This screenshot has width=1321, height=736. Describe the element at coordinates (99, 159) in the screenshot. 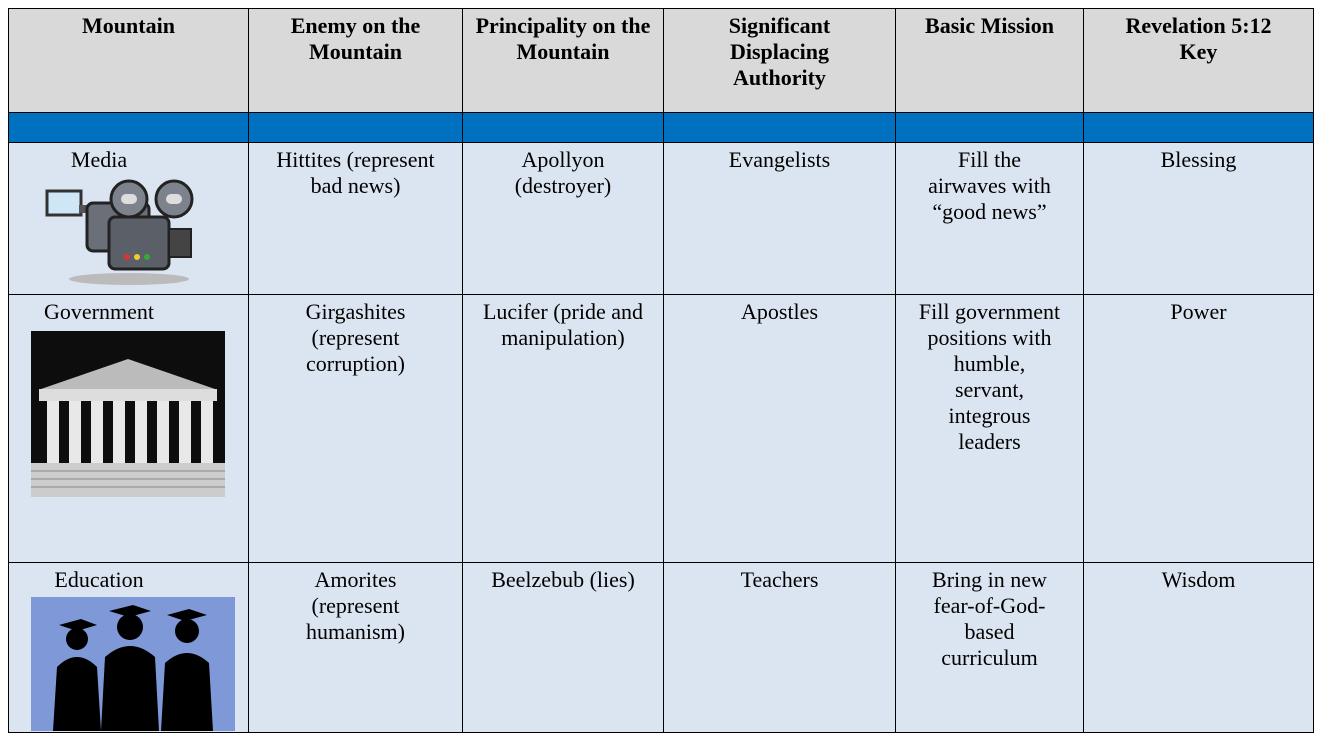

I see `mountain-name: Media` at that location.